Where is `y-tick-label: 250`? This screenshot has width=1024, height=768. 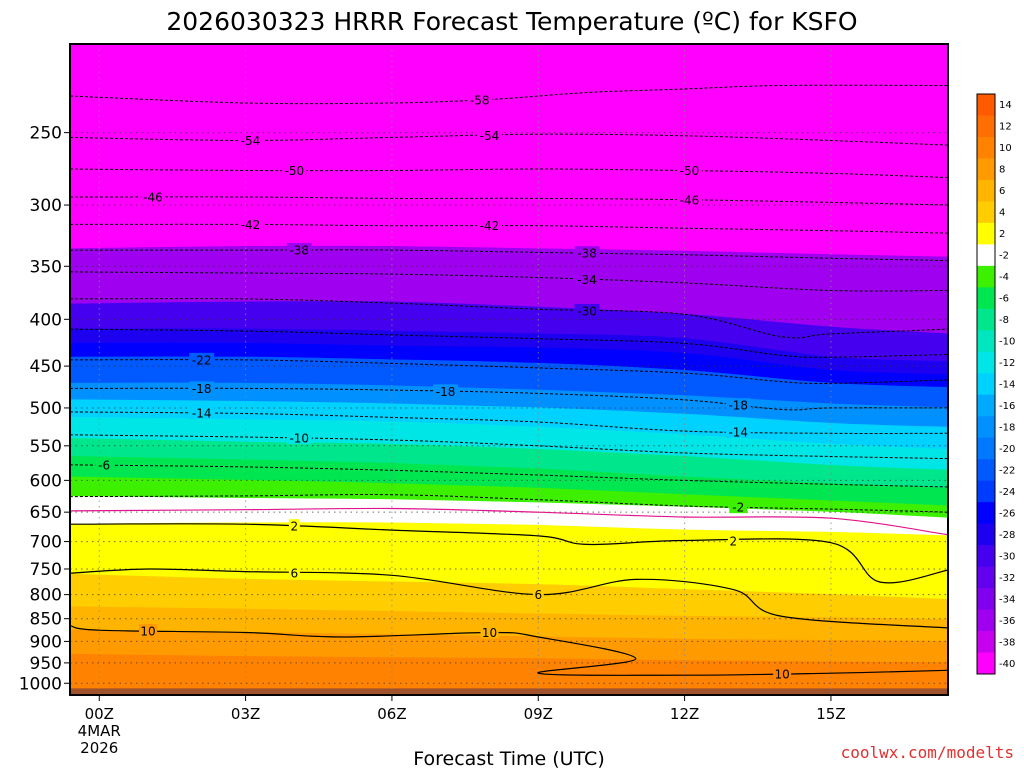 y-tick-label: 250 is located at coordinates (46, 134).